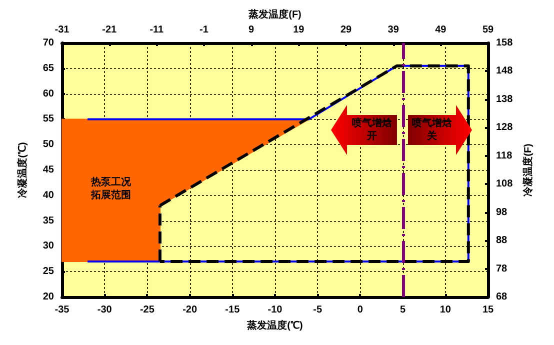  What do you see at coordinates (111, 189) in the screenshot?
I see `annotation: 热泵工况拓展范围` at bounding box center [111, 189].